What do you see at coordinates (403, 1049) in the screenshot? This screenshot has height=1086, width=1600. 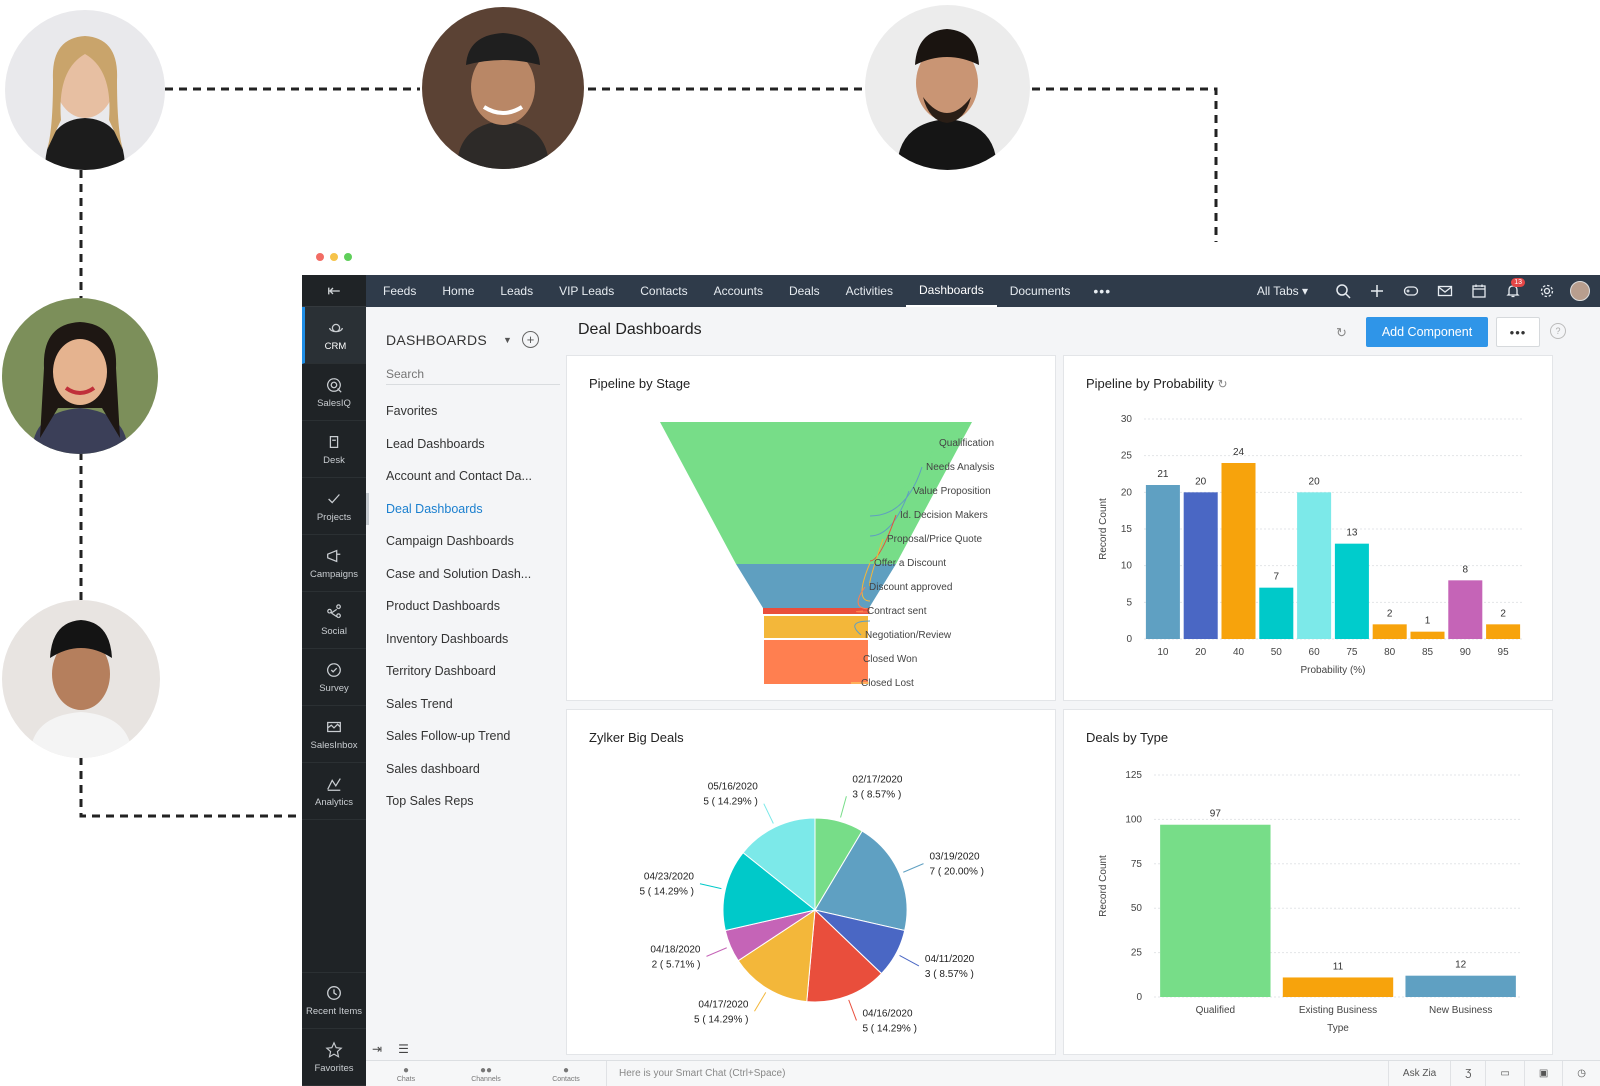 I see `list-settings-icon: ☰` at bounding box center [403, 1049].